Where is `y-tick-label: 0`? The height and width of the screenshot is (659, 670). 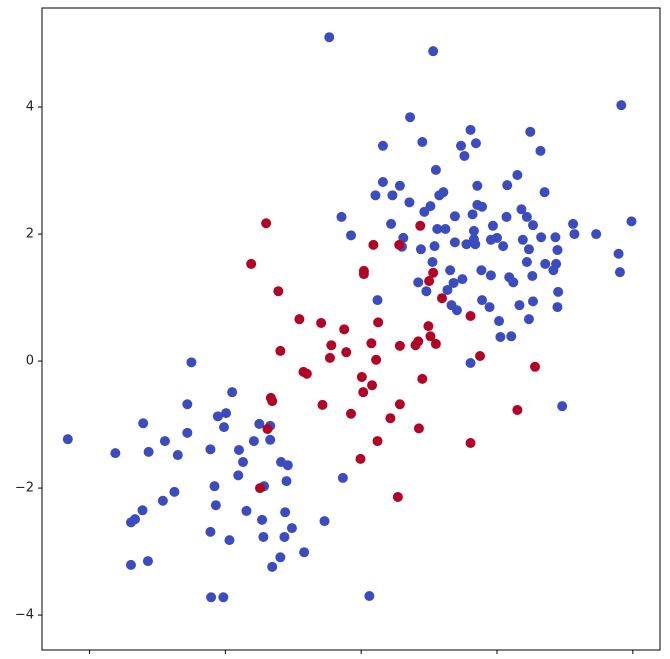 y-tick-label: 0 is located at coordinates (30, 361).